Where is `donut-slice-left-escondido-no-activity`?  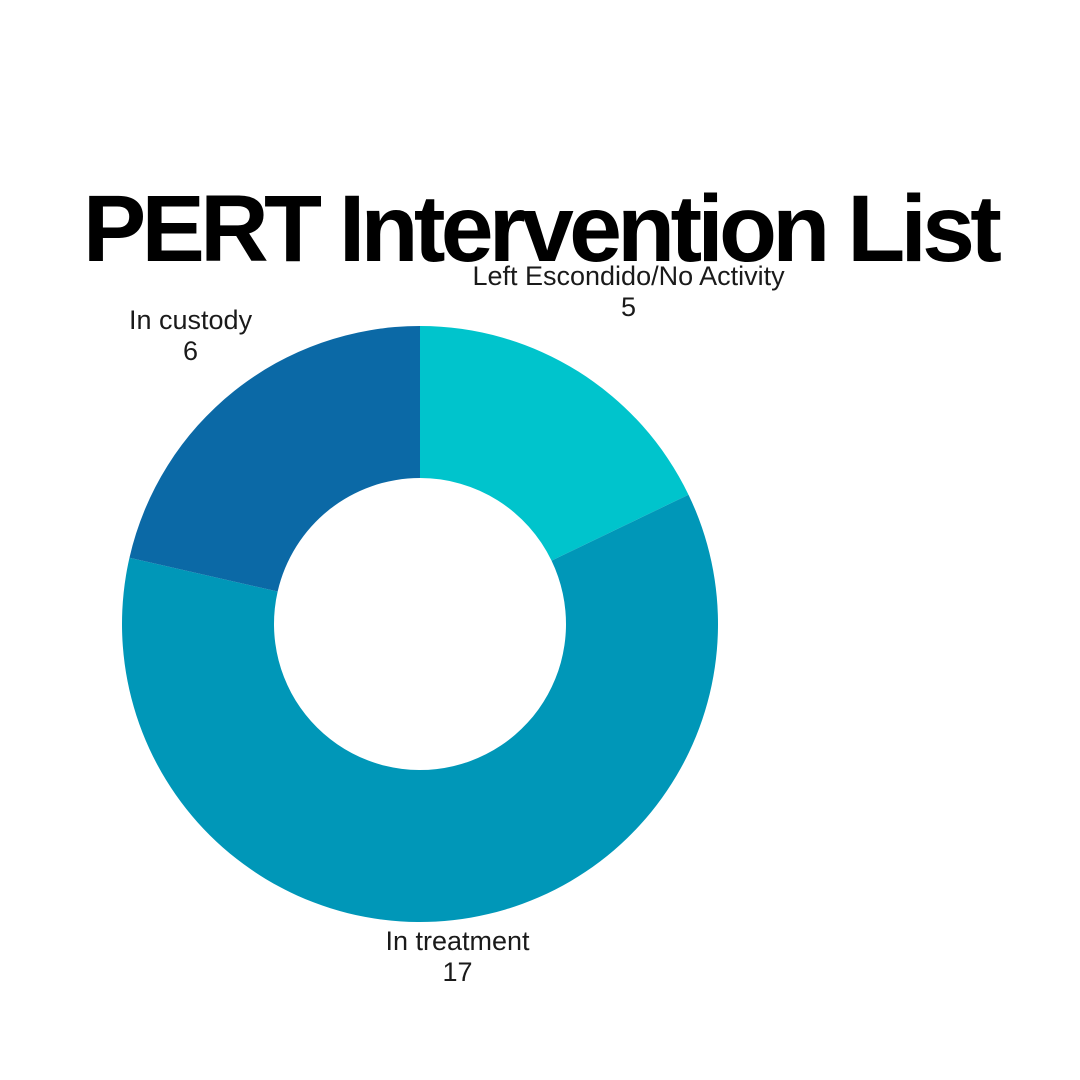
donut-slice-left-escondido-no-activity is located at coordinates (554, 443).